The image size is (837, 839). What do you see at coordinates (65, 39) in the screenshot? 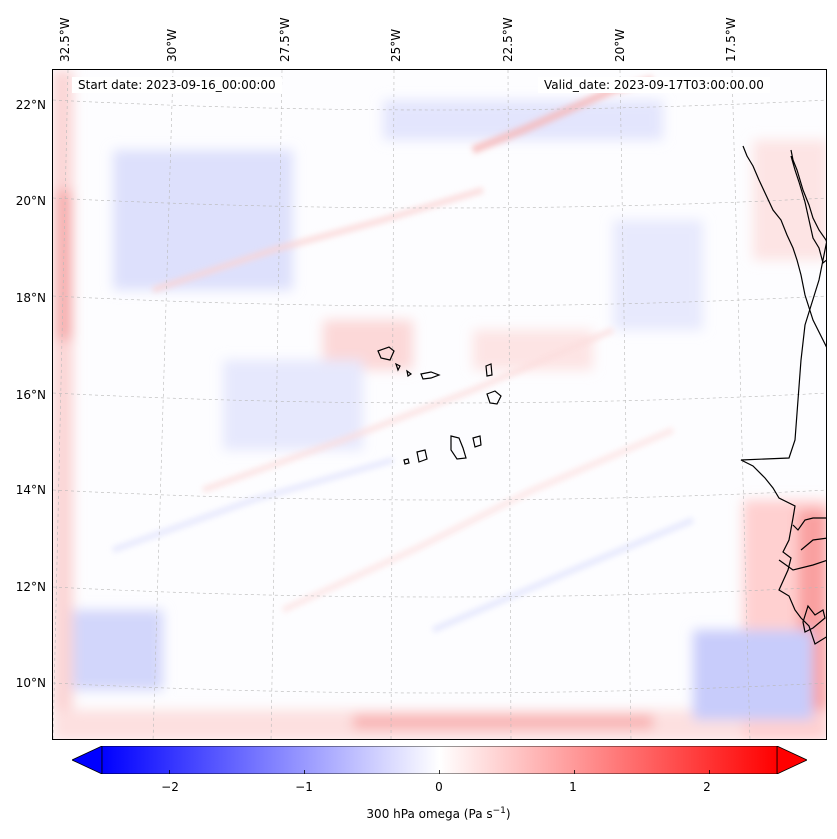
I see `lon-label-32-5w: 32.5°W` at bounding box center [65, 39].